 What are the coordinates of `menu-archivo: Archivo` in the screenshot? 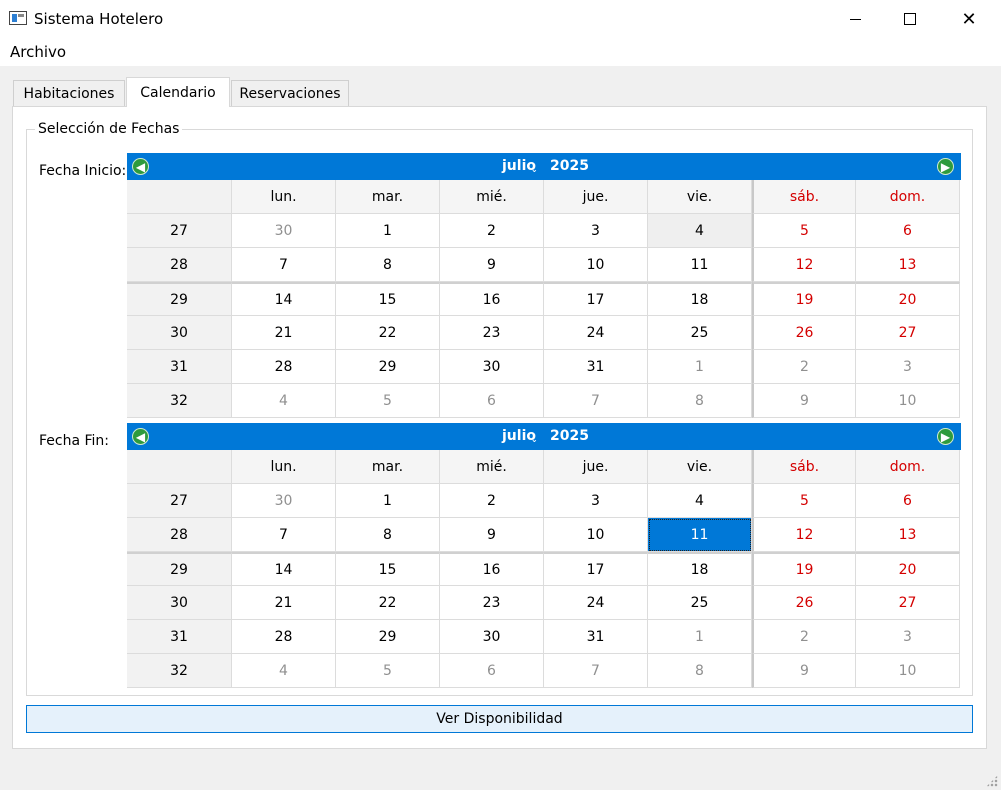 It's located at (38, 52).